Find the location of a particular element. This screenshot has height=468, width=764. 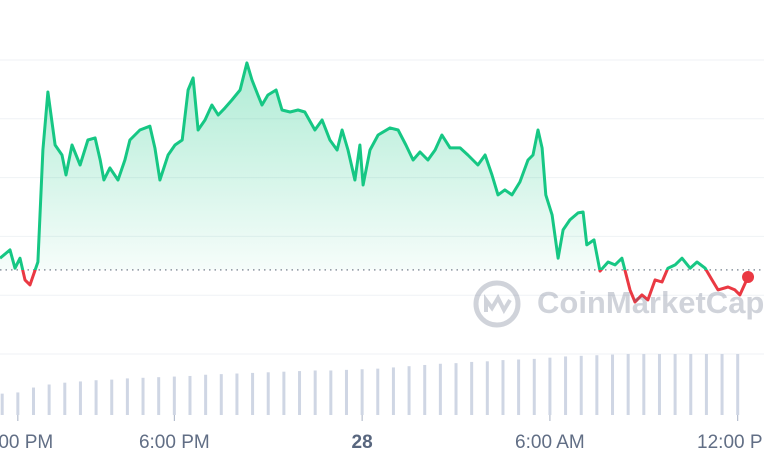

watermark-logo is located at coordinates (497, 304).